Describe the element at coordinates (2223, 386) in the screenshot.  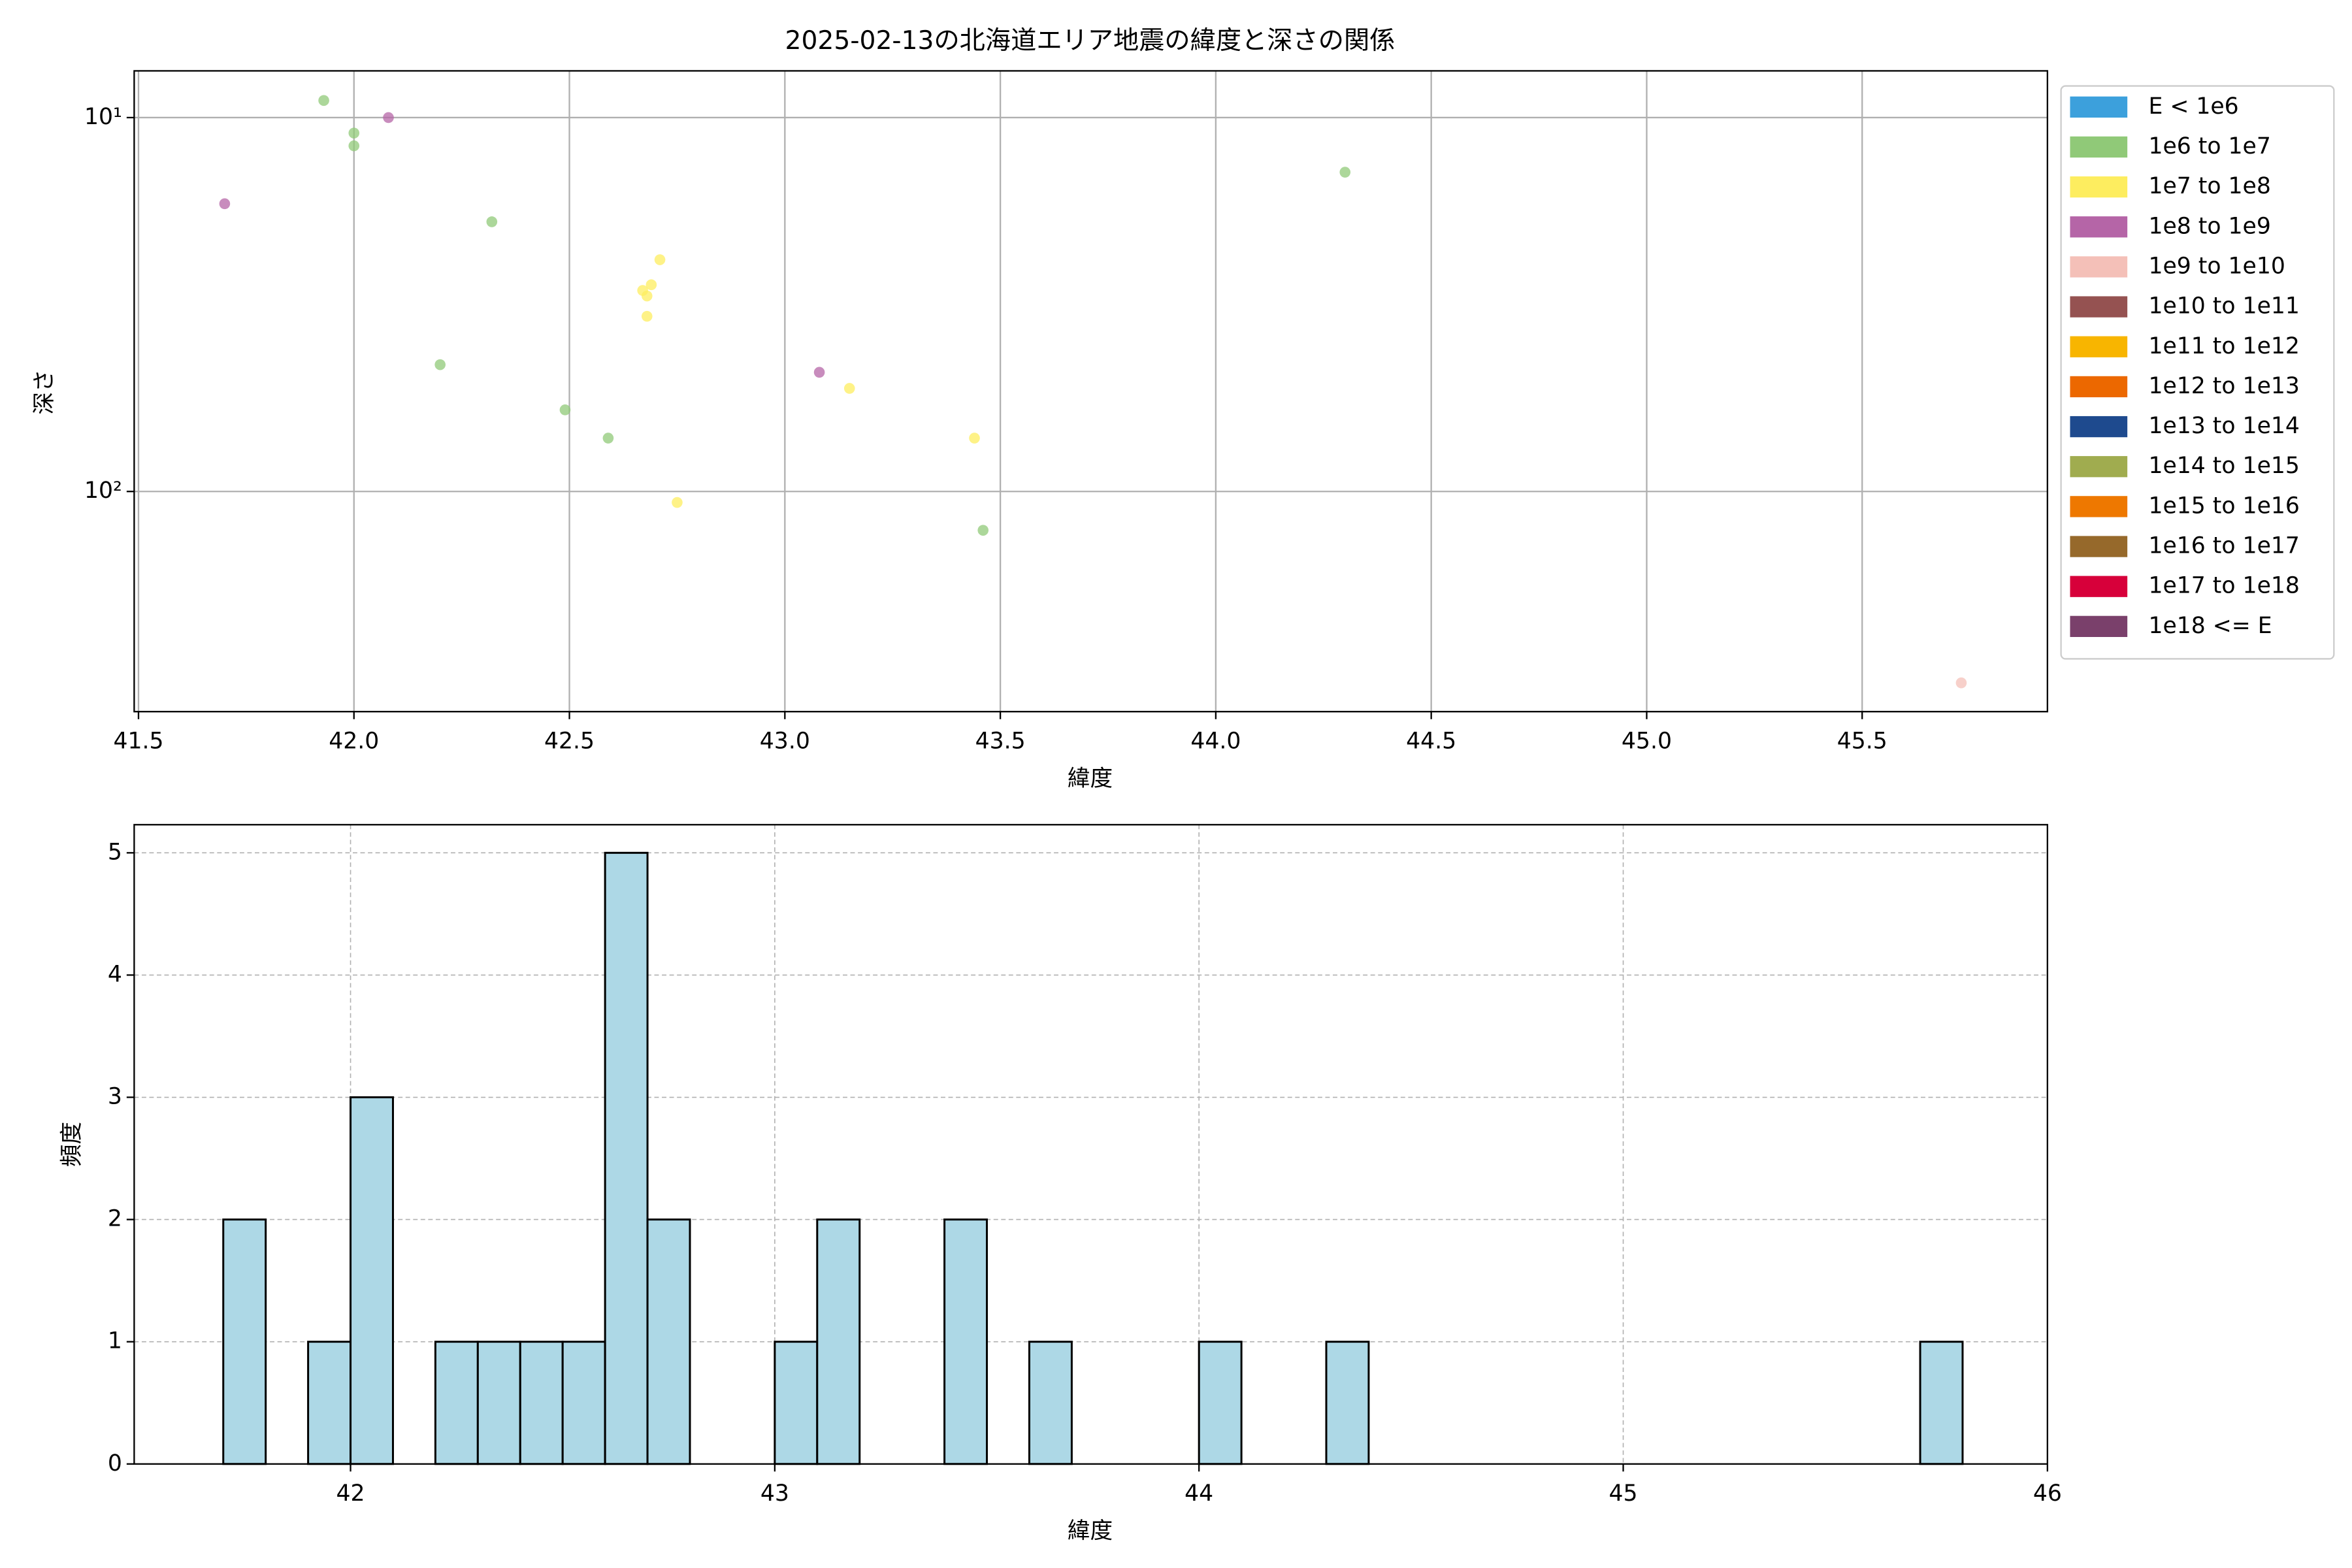
I see `legend-label: 1e12 to 1e13` at that location.